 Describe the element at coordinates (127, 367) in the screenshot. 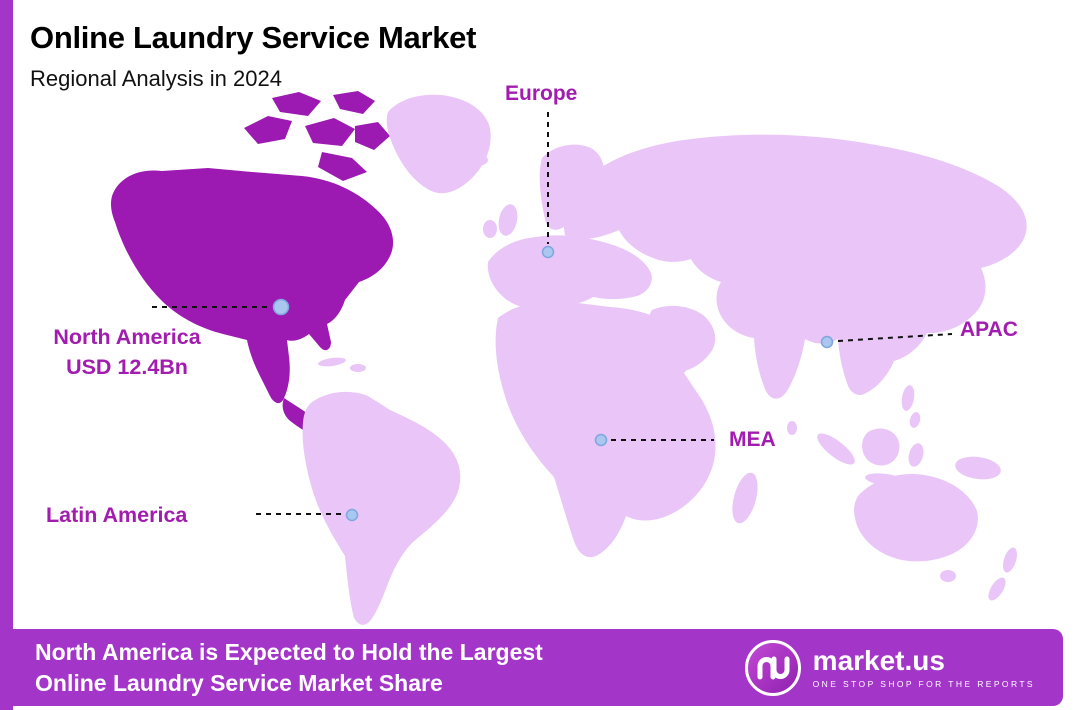

I see `north-america-value: USD 12.4Bn` at that location.